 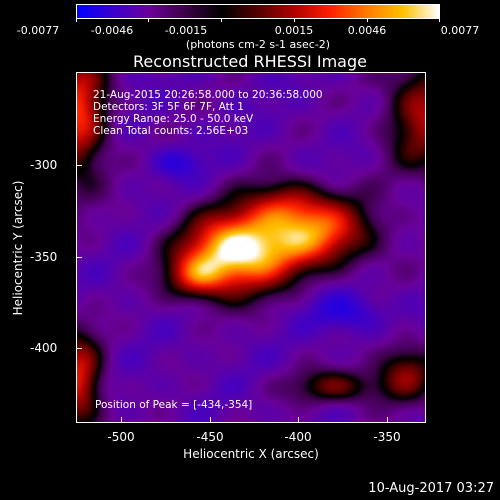 I want to click on x-tick-label: -400, so click(x=298, y=437).